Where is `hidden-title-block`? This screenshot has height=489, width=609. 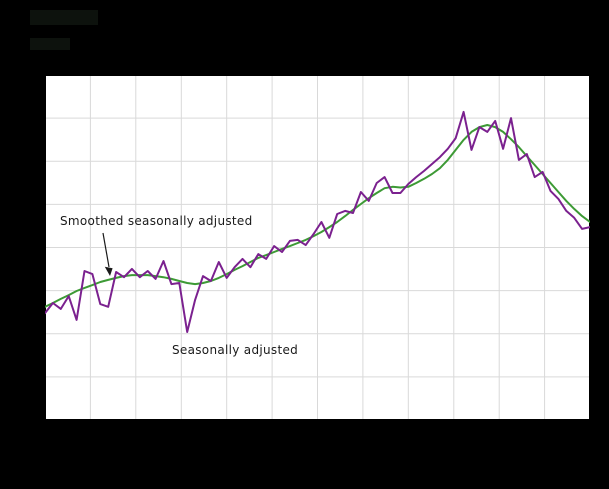 hidden-title-block is located at coordinates (64, 17).